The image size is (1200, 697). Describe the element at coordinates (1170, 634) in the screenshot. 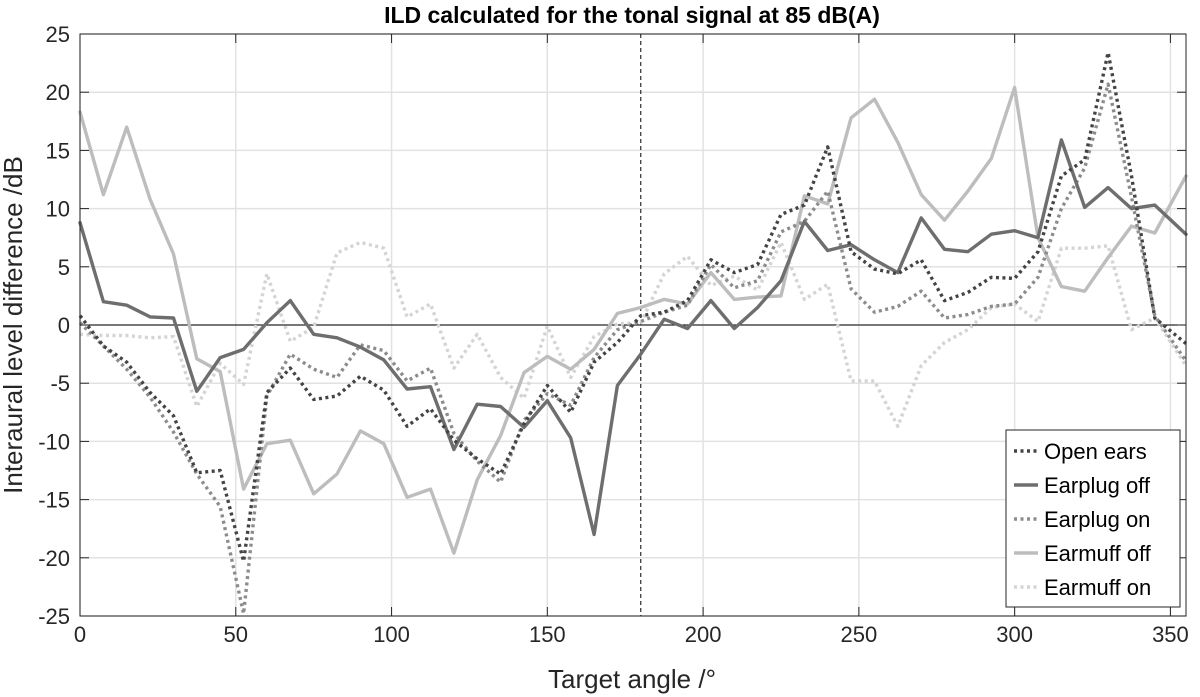

I see `x-tick-label: 350` at that location.